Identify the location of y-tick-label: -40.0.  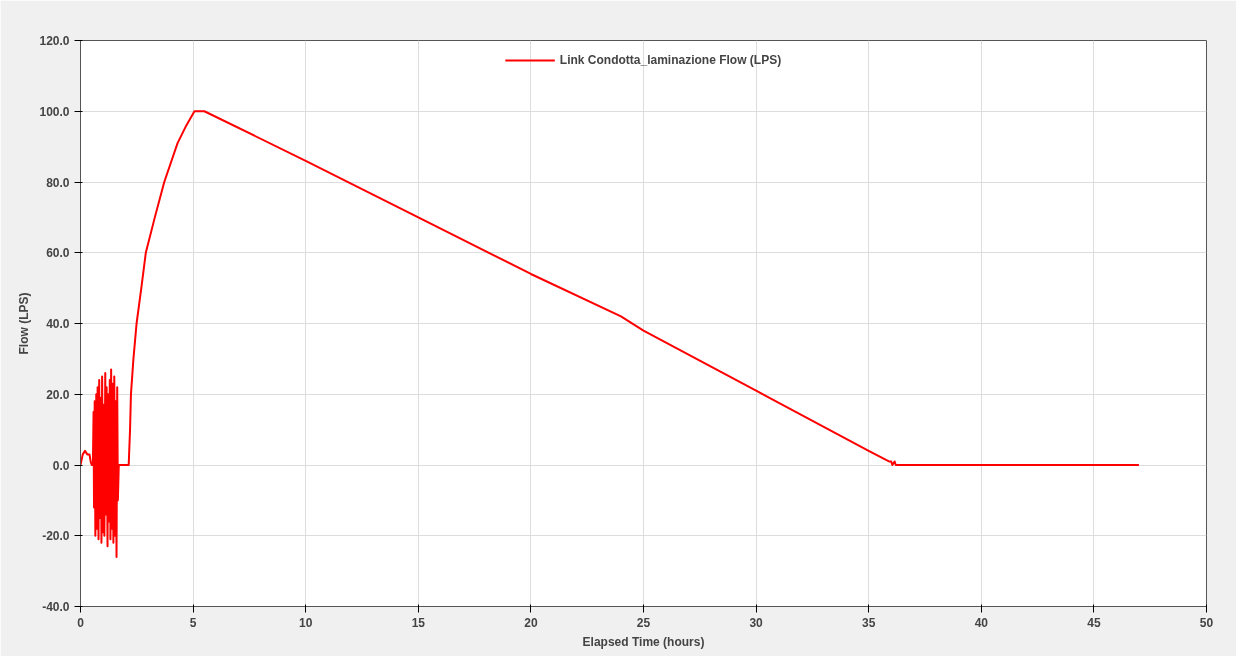
(56, 607).